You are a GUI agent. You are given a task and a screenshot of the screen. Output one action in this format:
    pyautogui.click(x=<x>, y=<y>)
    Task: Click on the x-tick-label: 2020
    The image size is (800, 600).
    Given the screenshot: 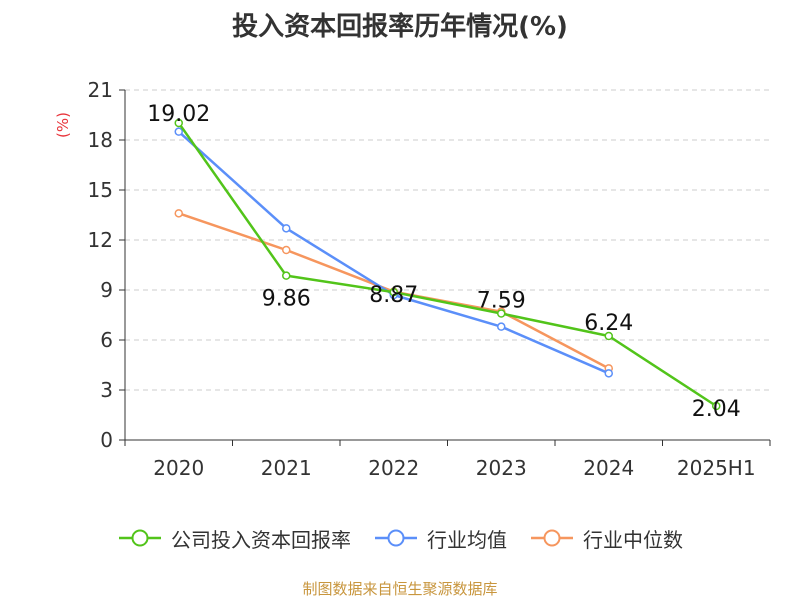 What is the action you would take?
    pyautogui.click(x=178, y=468)
    